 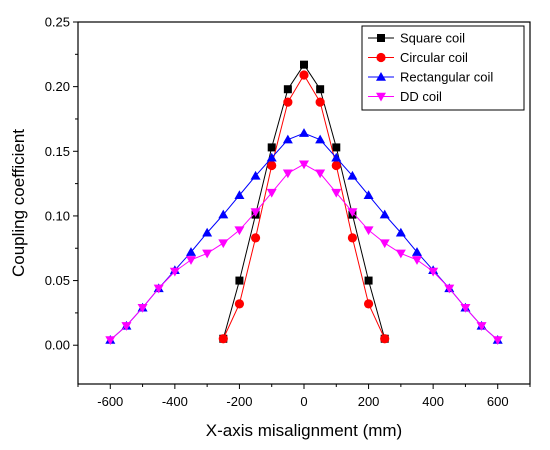 I want to click on y-axis-ticks: 0.00 0.05 0.10 0.15 0.20 0.25, so click(x=61, y=184).